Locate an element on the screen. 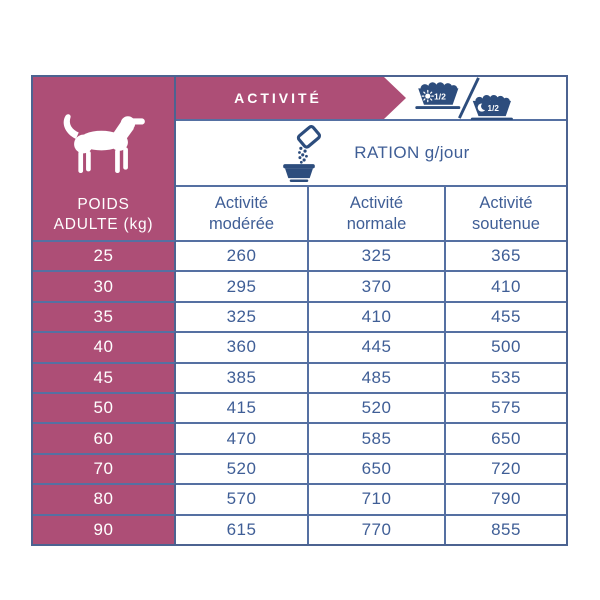 The image size is (600, 600). activity-banner-label: ACTIVITÉ is located at coordinates (278, 98).